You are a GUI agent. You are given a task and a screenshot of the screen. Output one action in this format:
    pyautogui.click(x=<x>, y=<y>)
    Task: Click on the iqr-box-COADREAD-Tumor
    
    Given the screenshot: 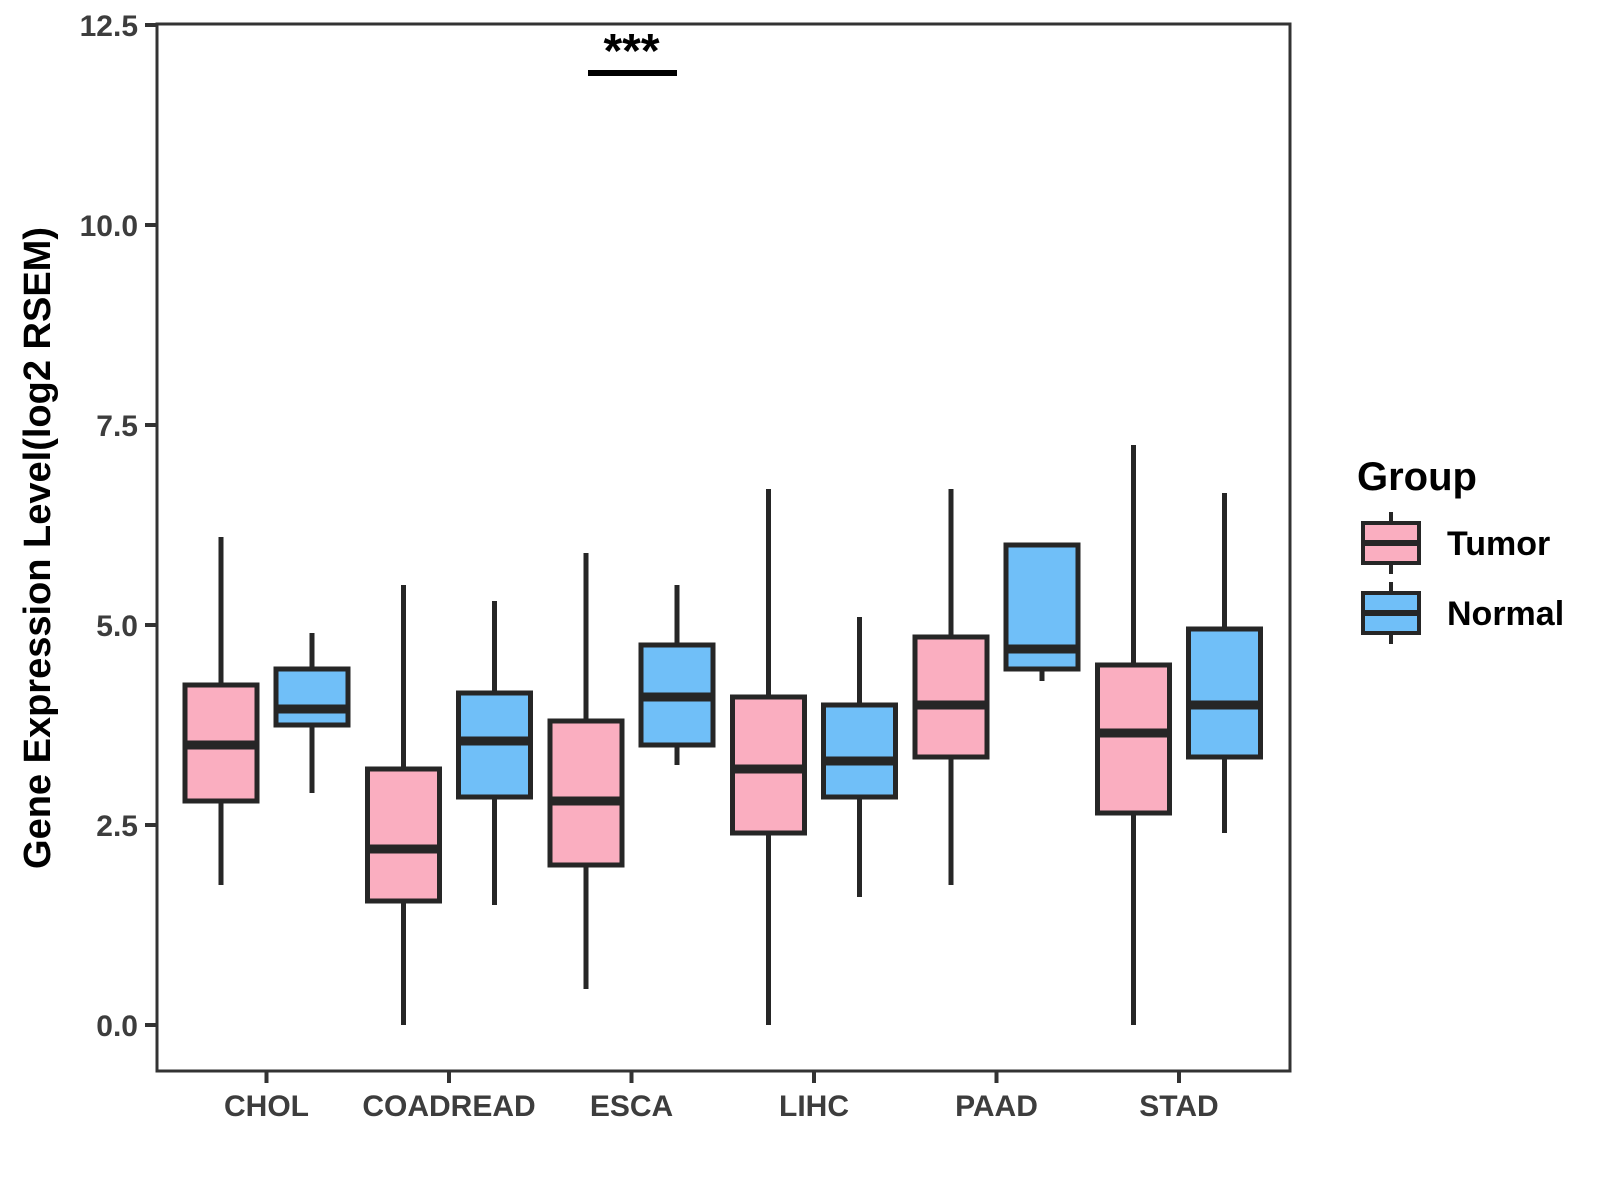 What is the action you would take?
    pyautogui.click(x=403, y=835)
    